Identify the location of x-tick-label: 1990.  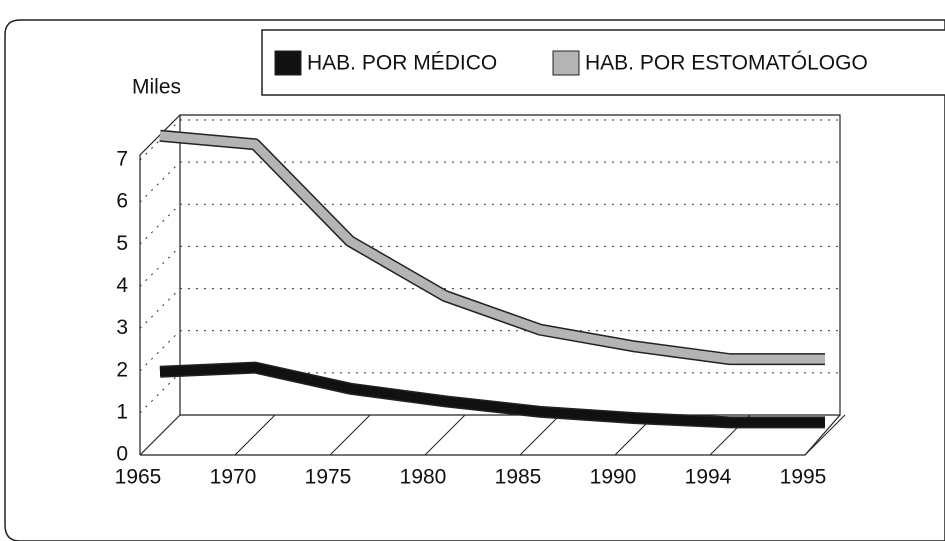
(613, 477).